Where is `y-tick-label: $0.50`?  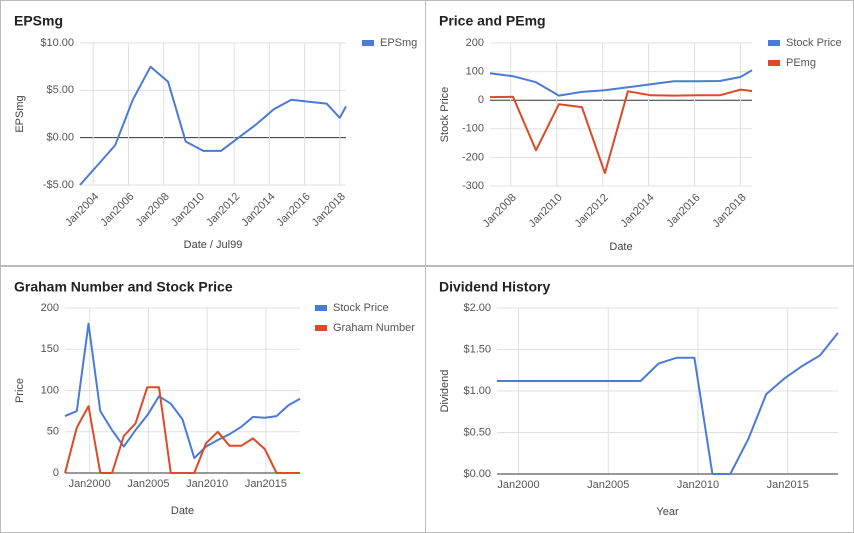 y-tick-label: $0.50 is located at coordinates (477, 432).